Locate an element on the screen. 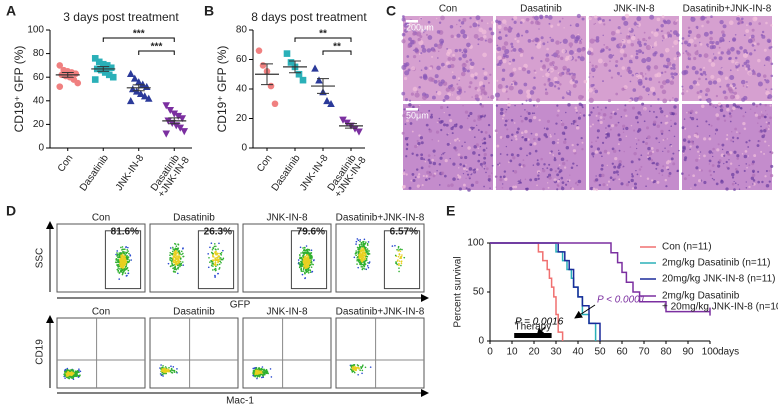  significance-label: ** is located at coordinates (337, 47).